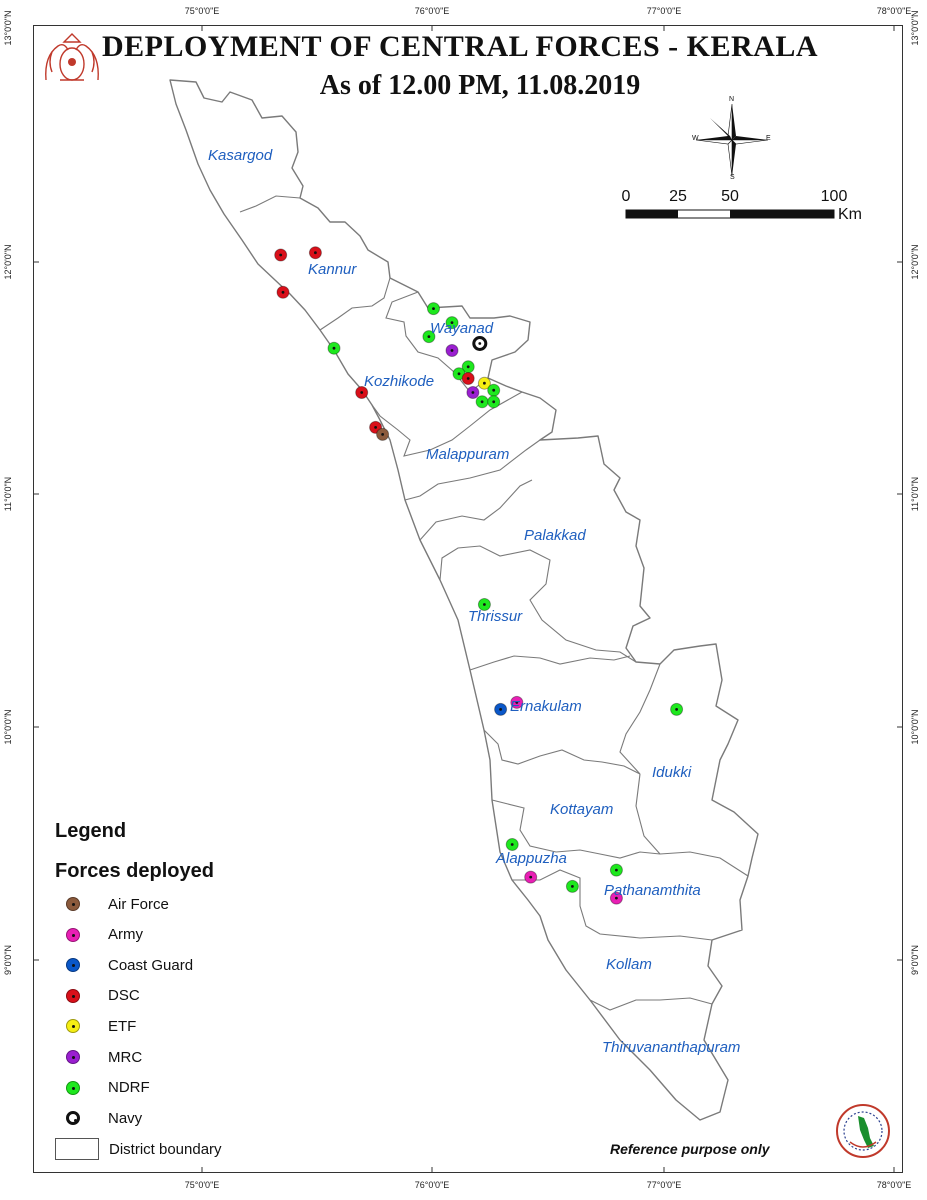 The height and width of the screenshot is (1200, 927). I want to click on legend-marker-navy, so click(73, 1118).